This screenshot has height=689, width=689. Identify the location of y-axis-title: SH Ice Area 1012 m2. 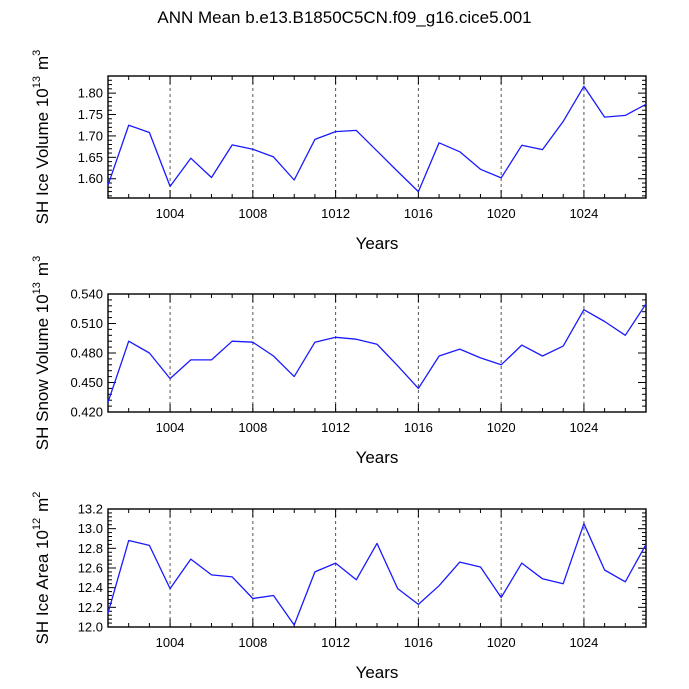
(41, 568).